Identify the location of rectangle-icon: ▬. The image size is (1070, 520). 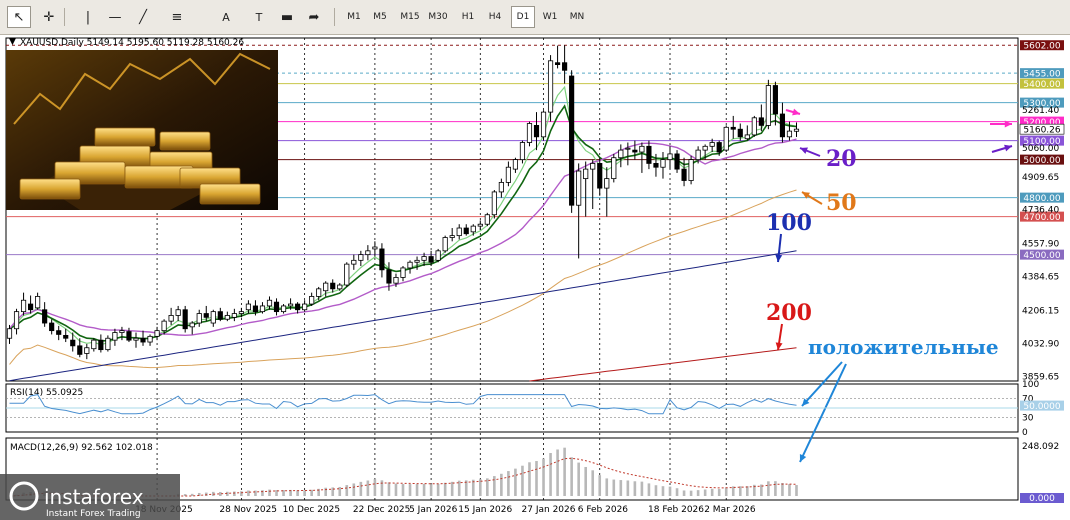
(287, 17).